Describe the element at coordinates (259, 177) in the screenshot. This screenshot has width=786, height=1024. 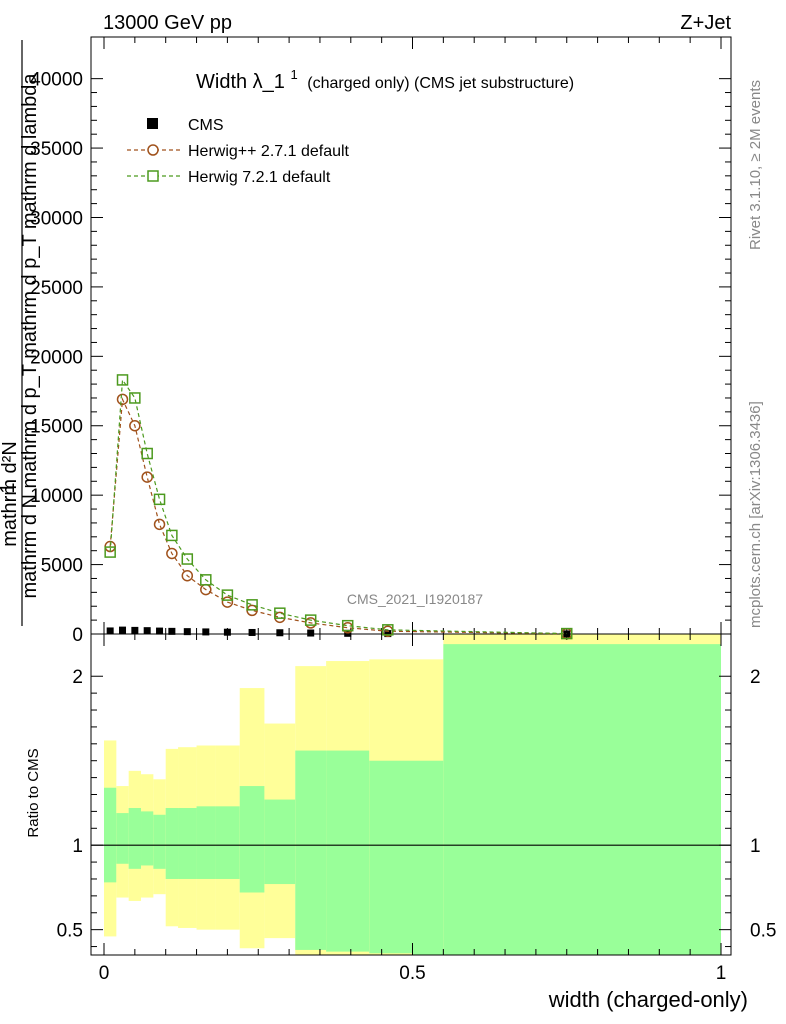
I see `legend-herwig7-label: Herwig 7.2.1 default` at that location.